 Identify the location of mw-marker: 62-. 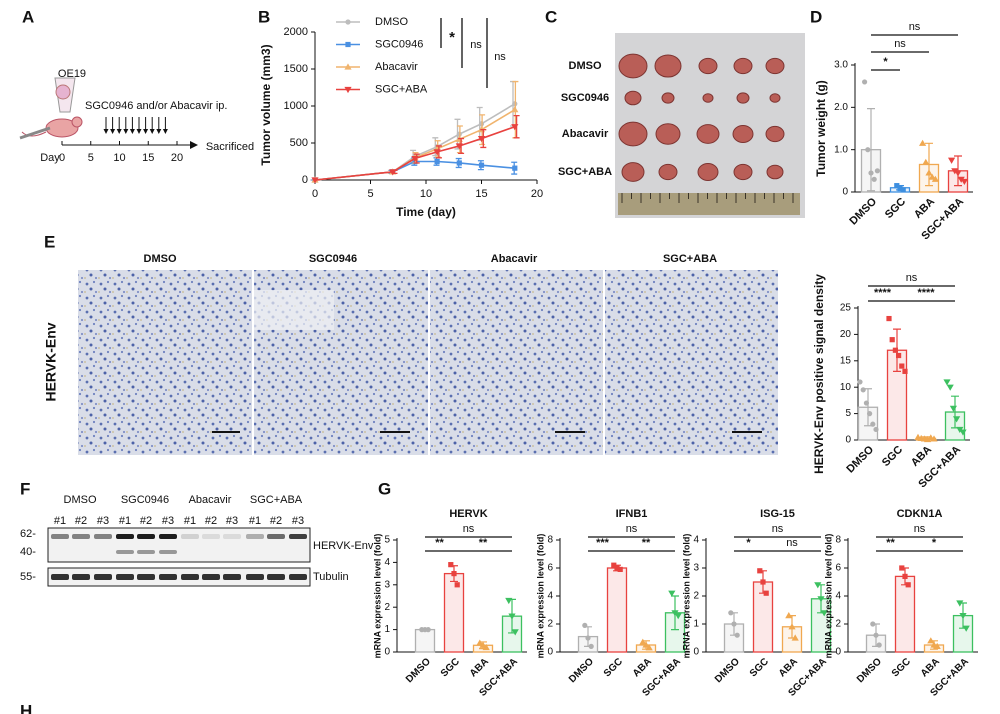
(28, 534).